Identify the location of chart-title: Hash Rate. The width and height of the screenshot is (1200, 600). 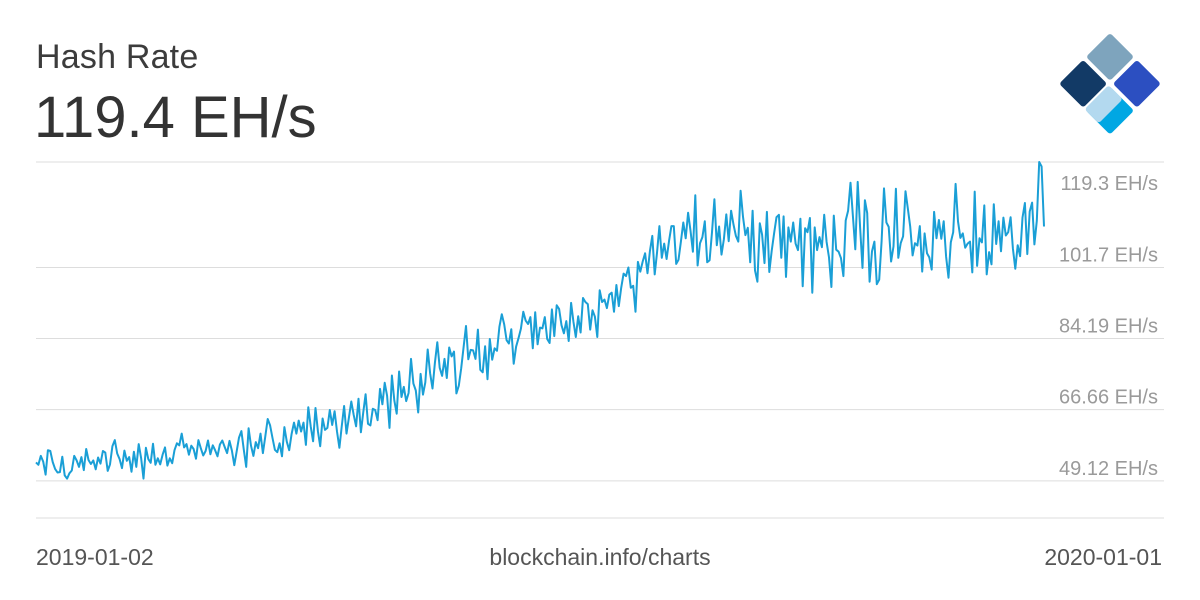
(117, 57).